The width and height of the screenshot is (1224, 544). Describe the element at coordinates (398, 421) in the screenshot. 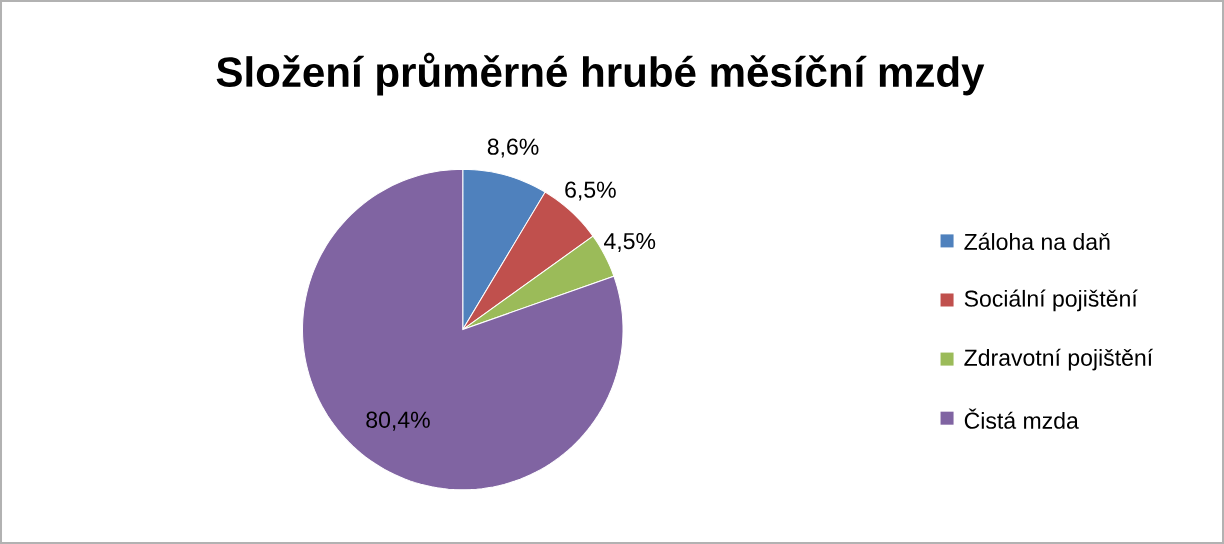

I see `data-label: 80,4%` at that location.